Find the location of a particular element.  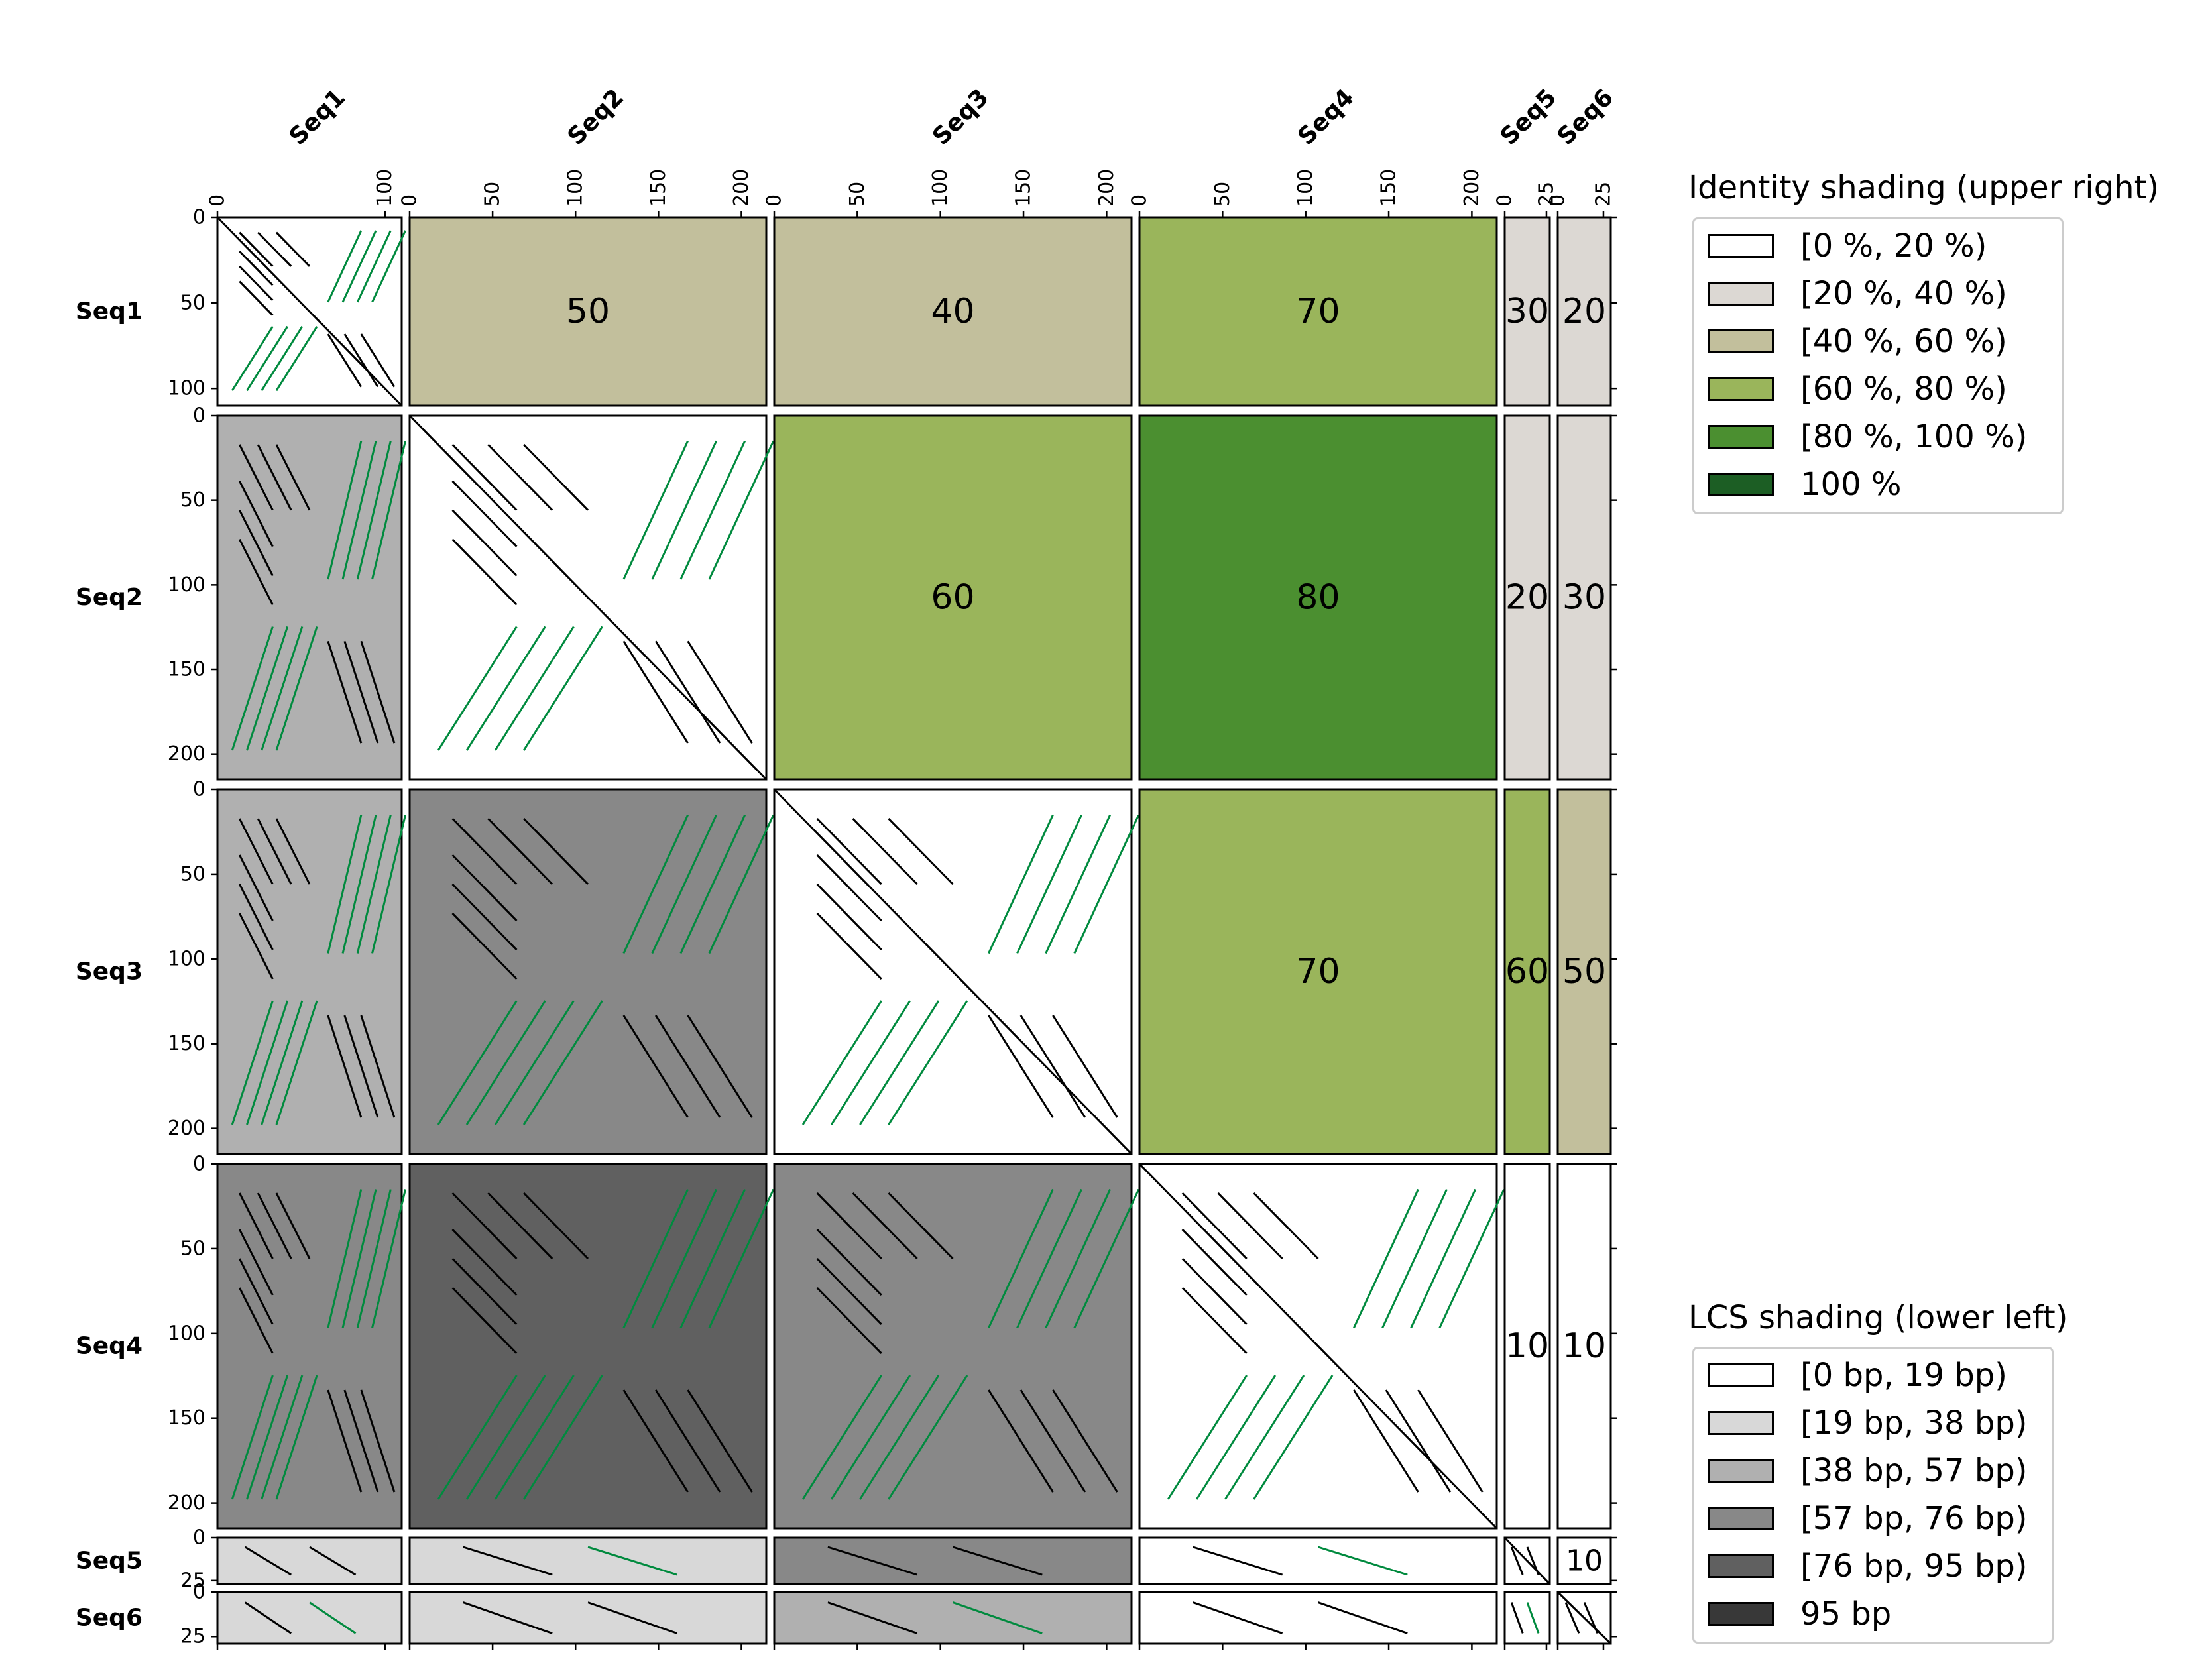

row-header-label: Seq4 is located at coordinates (109, 1346).